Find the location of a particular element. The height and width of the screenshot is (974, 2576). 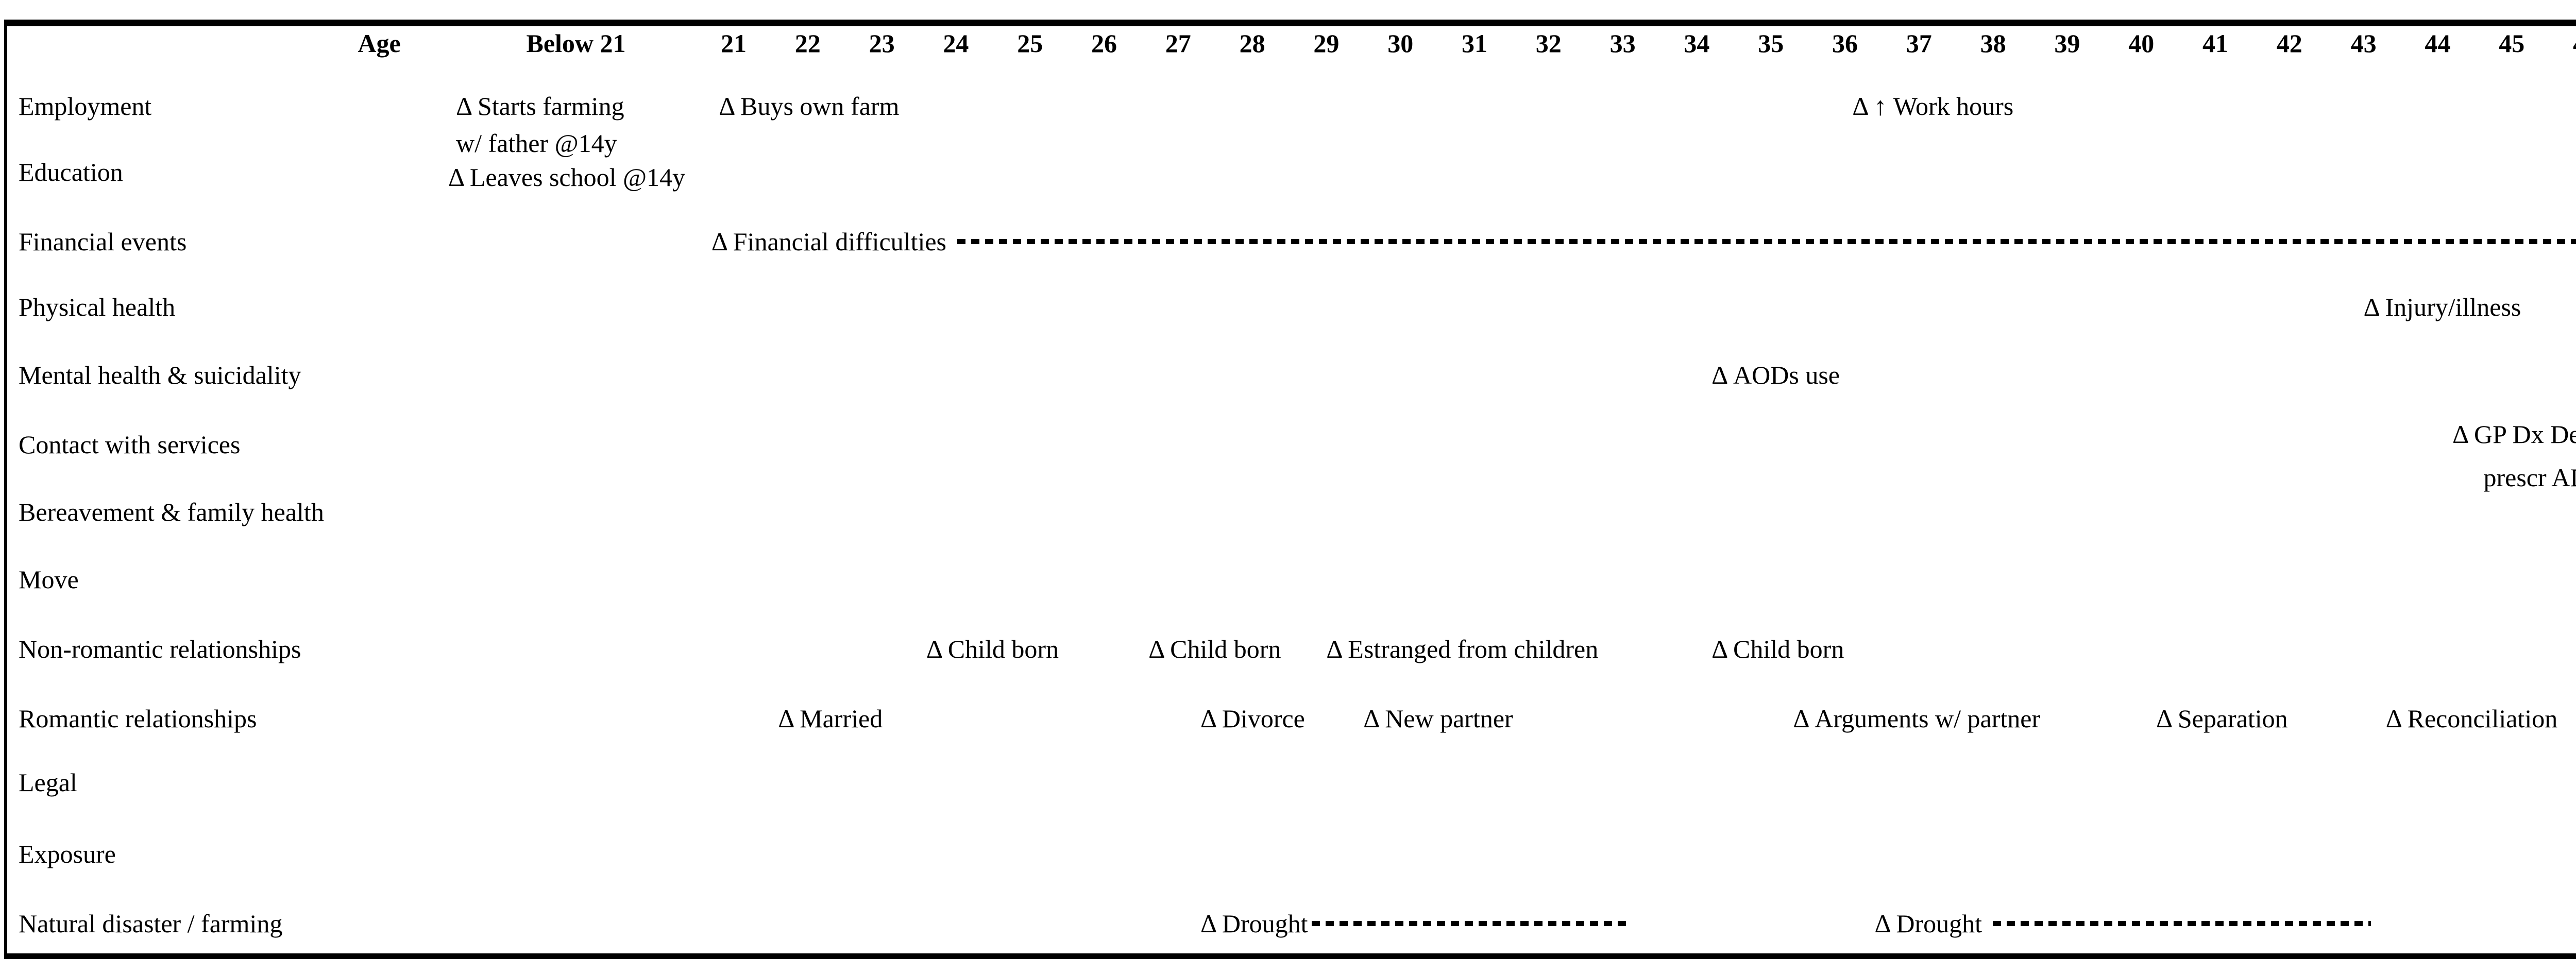

row-label: Exposure is located at coordinates (67, 854).